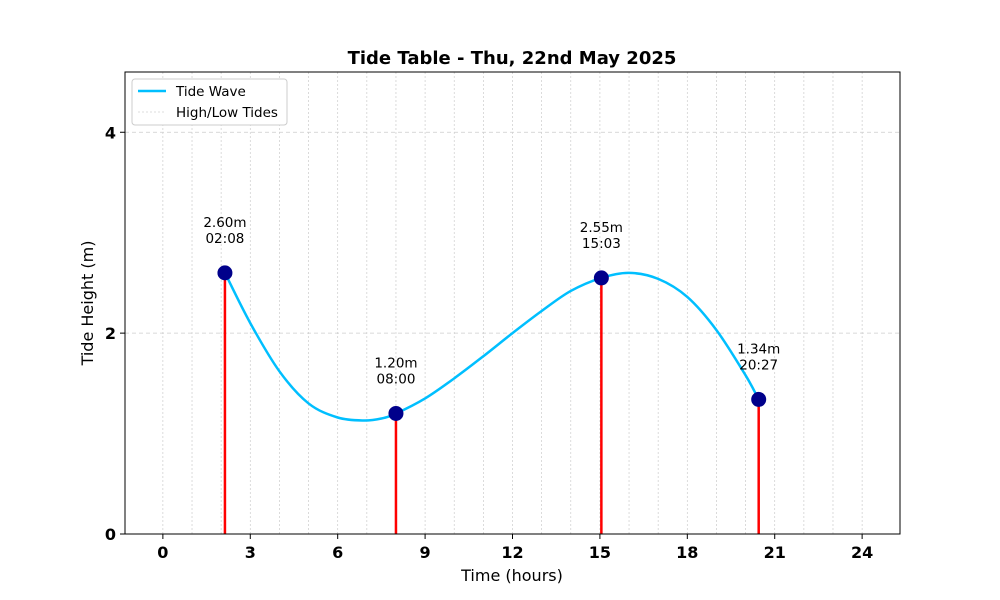 This screenshot has width=1000, height=600. I want to click on tide-time-label: 20:27, so click(758, 365).